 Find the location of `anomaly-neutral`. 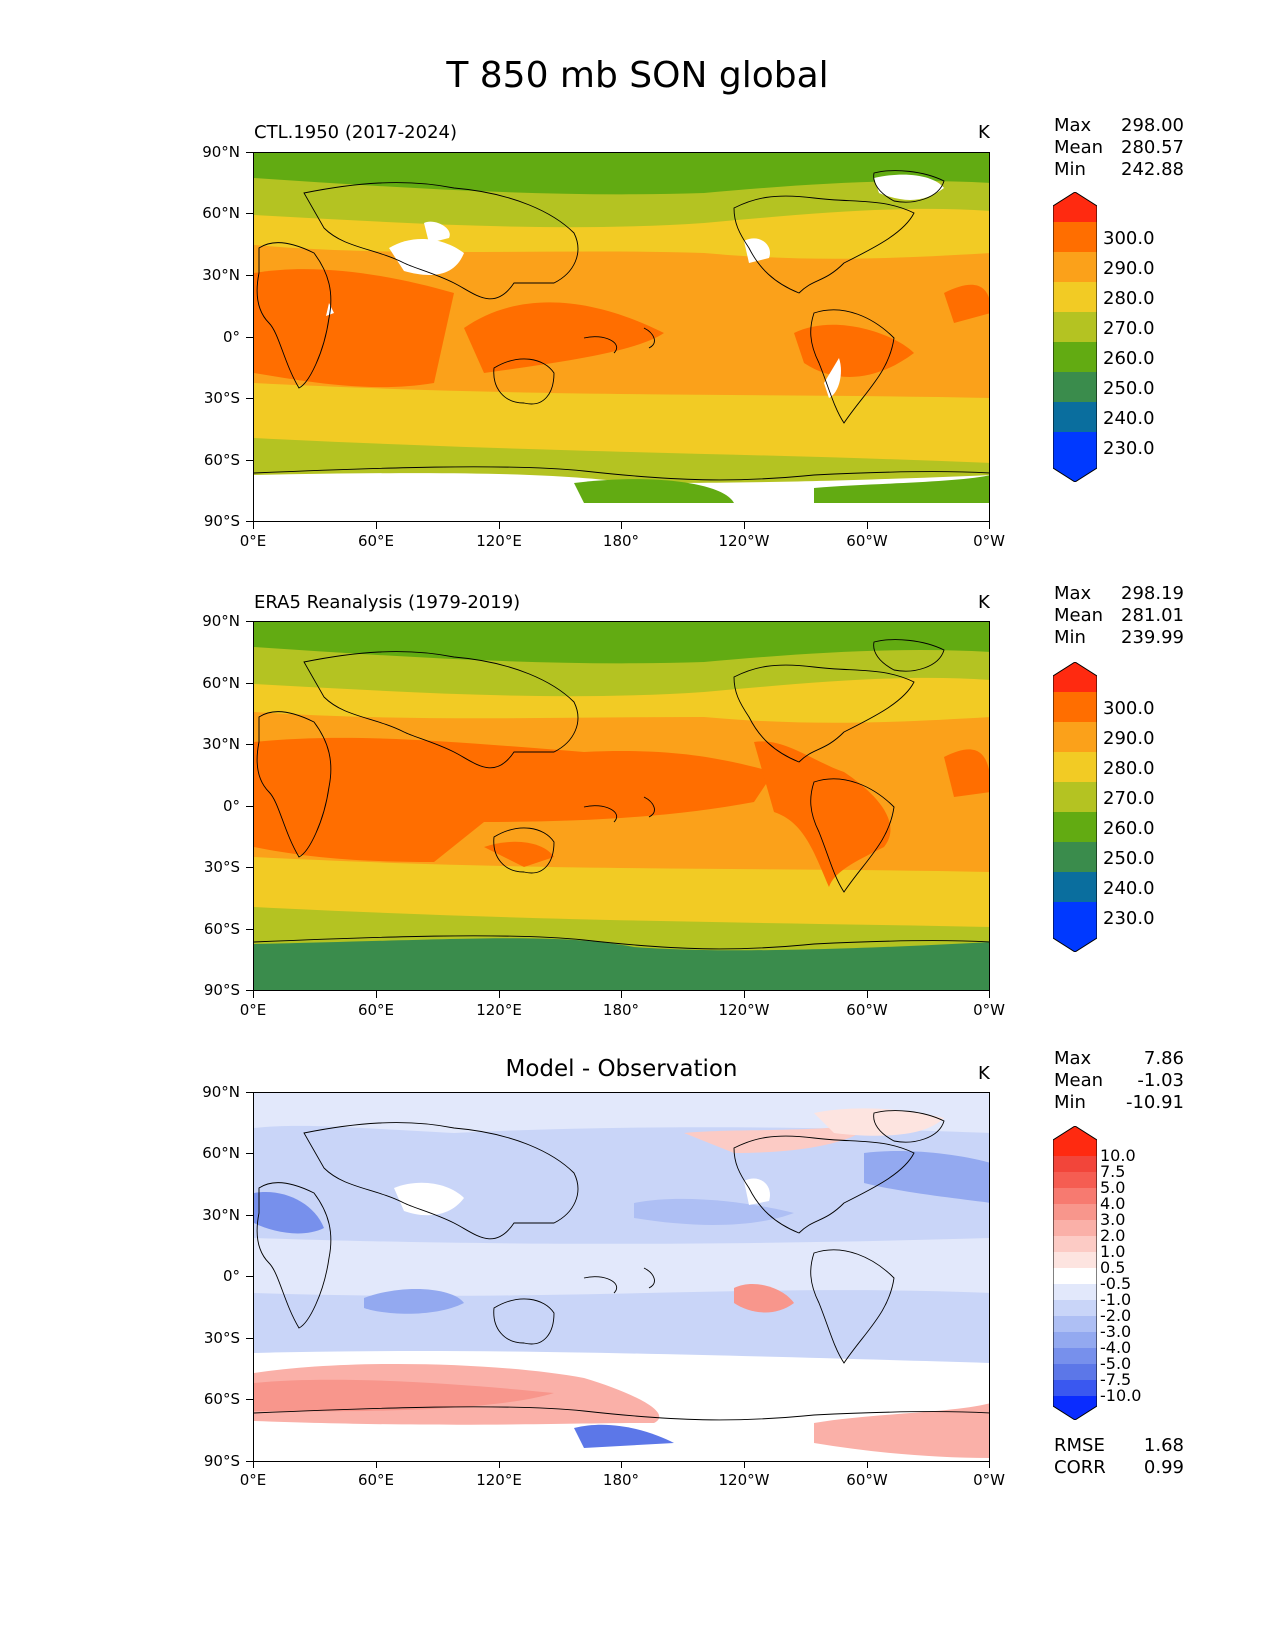

anomaly-neutral is located at coordinates (429, 1199).